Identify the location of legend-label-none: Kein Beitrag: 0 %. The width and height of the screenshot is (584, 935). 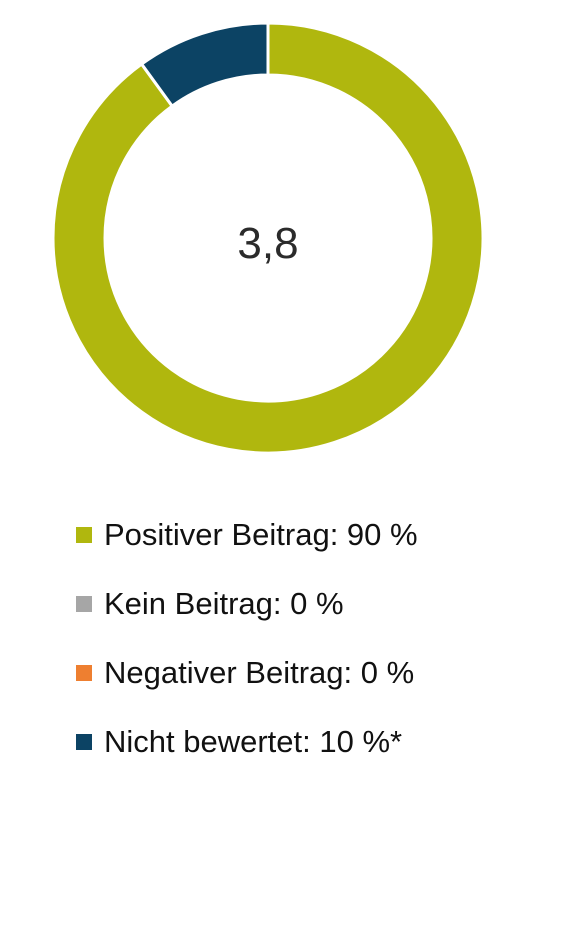
(224, 603).